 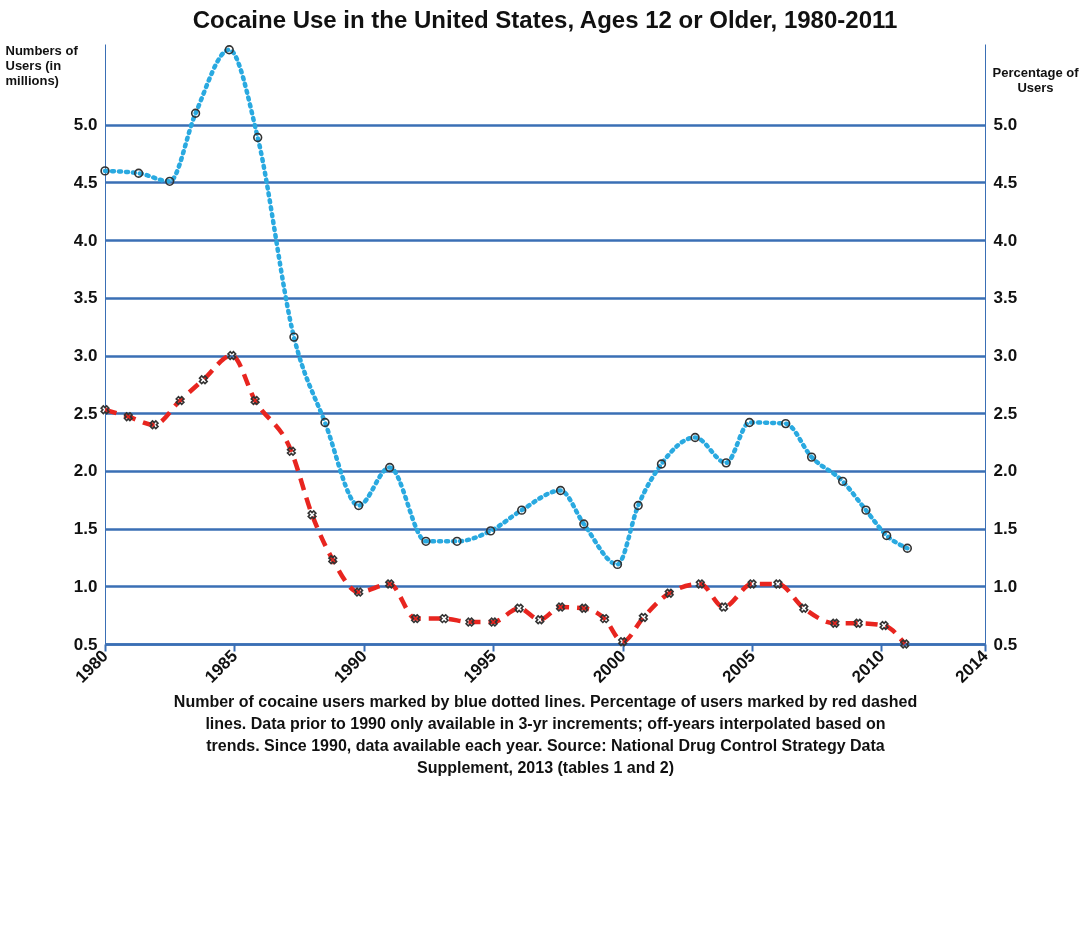 What do you see at coordinates (1005, 586) in the screenshot?
I see `y2-tick-label: 1.0` at bounding box center [1005, 586].